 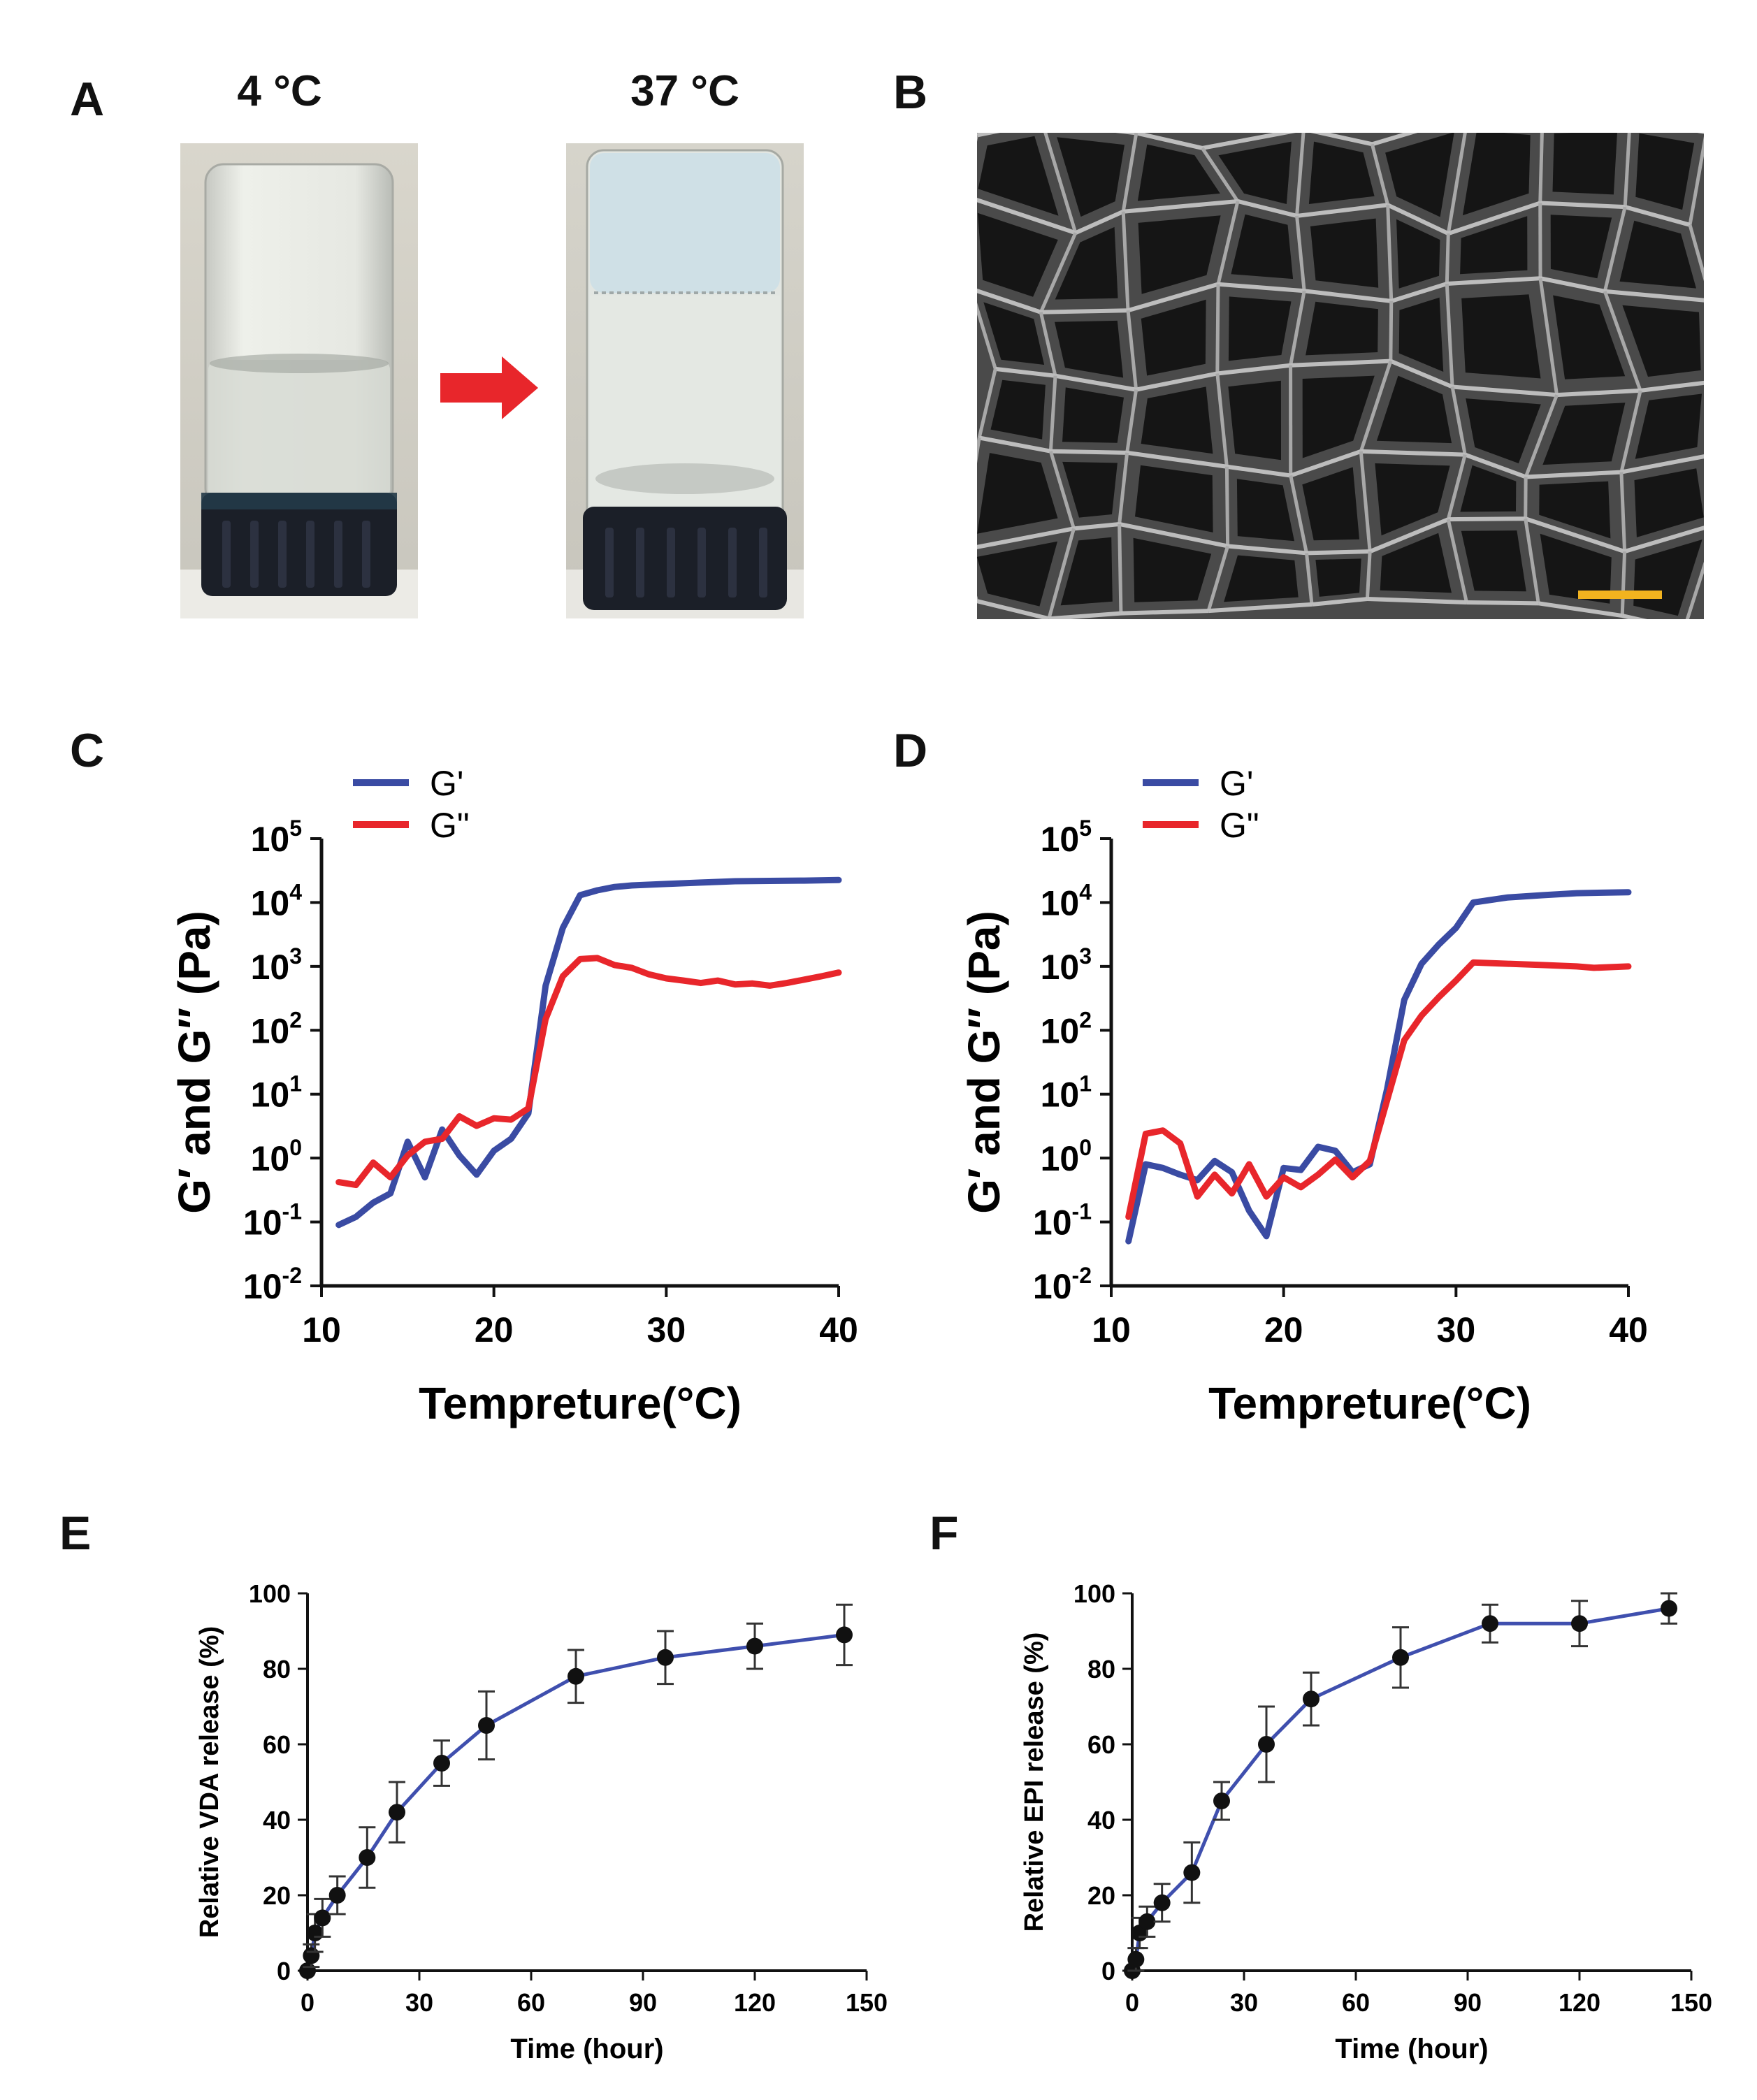 What do you see at coordinates (684, 91) in the screenshot?
I see `warm-temperature-label: 37 °C` at bounding box center [684, 91].